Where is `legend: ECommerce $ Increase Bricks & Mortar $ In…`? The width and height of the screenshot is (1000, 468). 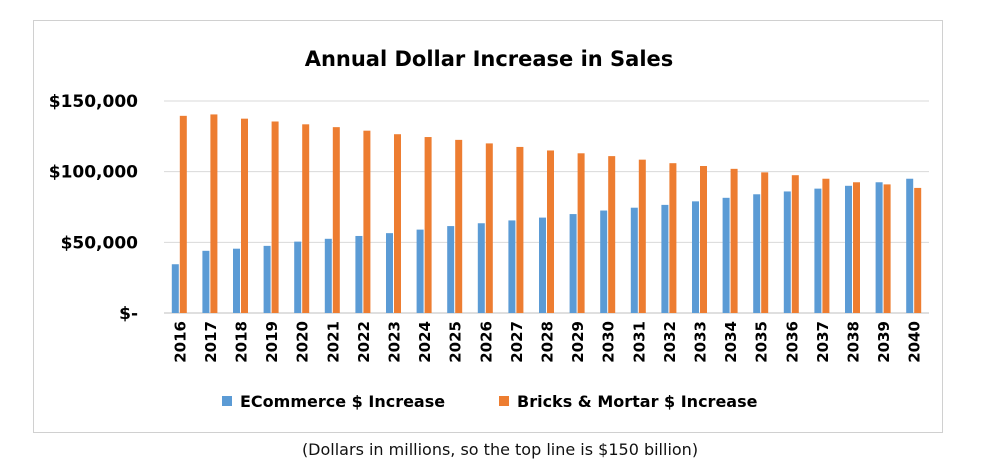 legend: ECommerce $ Increase Bricks & Mortar $ In… is located at coordinates (490, 401).